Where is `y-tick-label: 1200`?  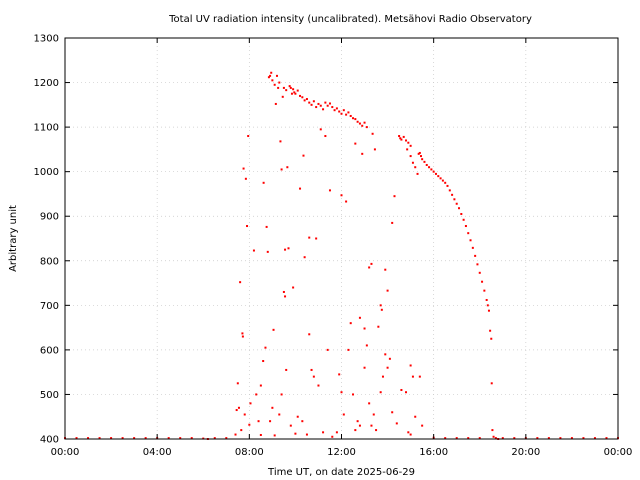 y-tick-label: 1200 is located at coordinates (46, 83).